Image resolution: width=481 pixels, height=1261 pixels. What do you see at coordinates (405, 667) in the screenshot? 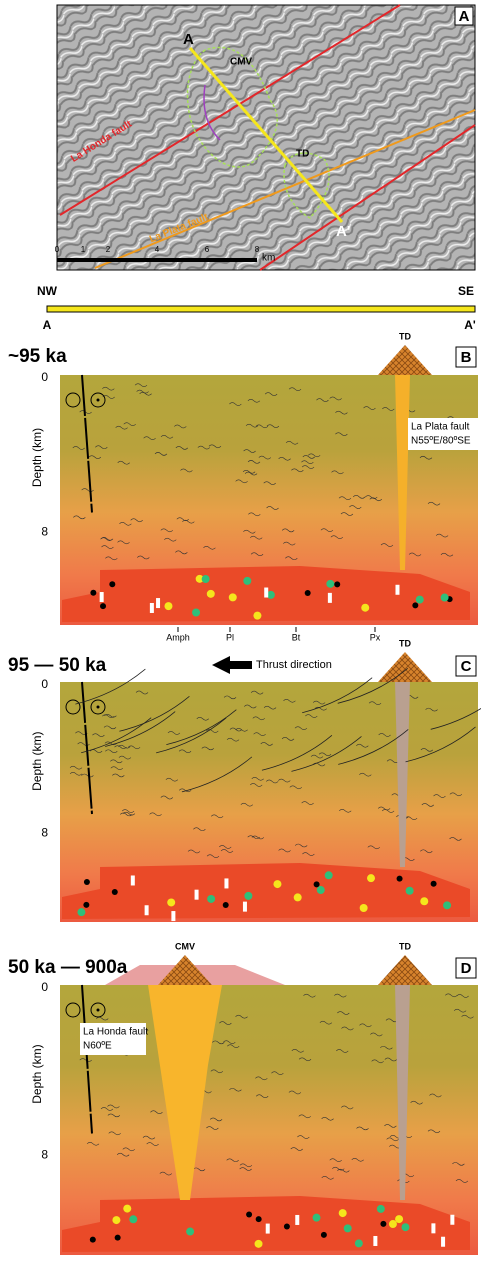
I see `volcano` at bounding box center [405, 667].